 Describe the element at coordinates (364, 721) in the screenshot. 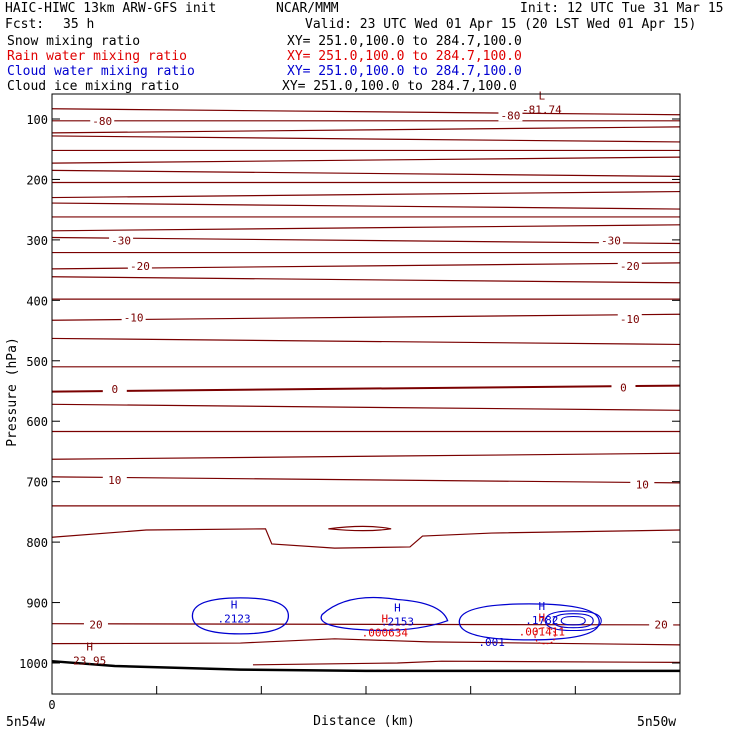

I see `x-axis-label: Distance (km)` at that location.